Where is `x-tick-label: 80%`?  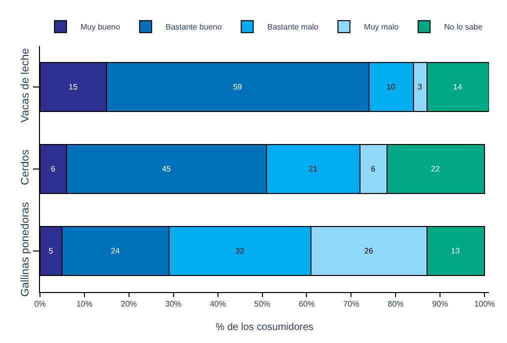 x-tick-label: 80% is located at coordinates (396, 304).